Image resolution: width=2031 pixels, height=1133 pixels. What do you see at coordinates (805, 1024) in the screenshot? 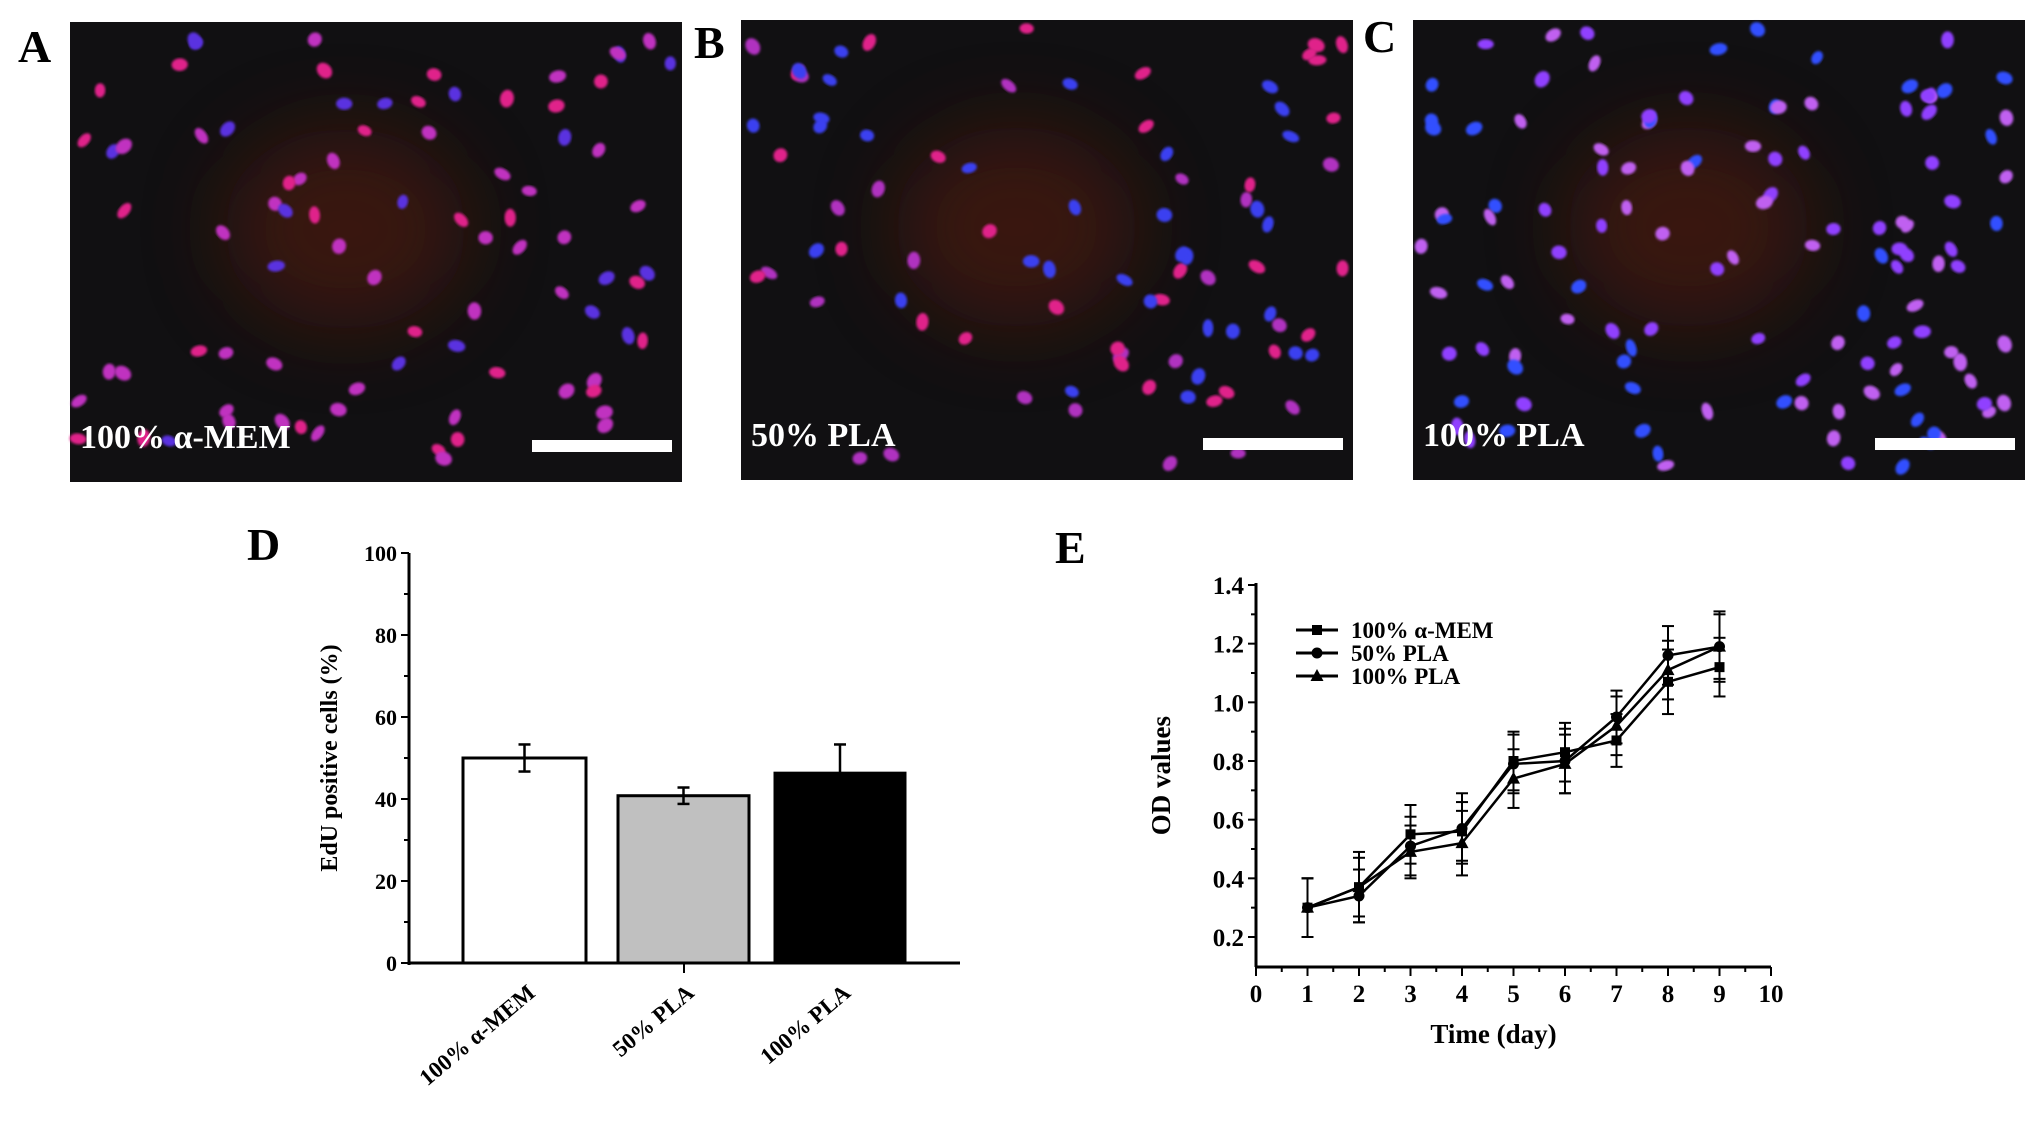
I see `x-tick-label: 100% PLA` at bounding box center [805, 1024].